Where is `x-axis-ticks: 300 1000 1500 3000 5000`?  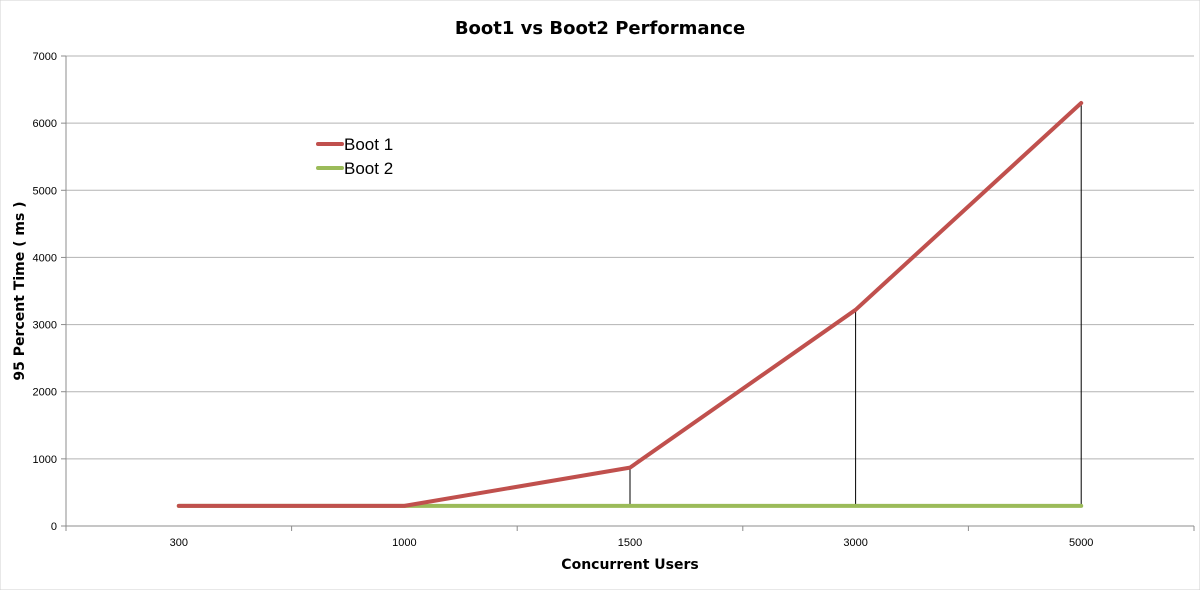
x-axis-ticks: 300 1000 1500 3000 5000 is located at coordinates (630, 537).